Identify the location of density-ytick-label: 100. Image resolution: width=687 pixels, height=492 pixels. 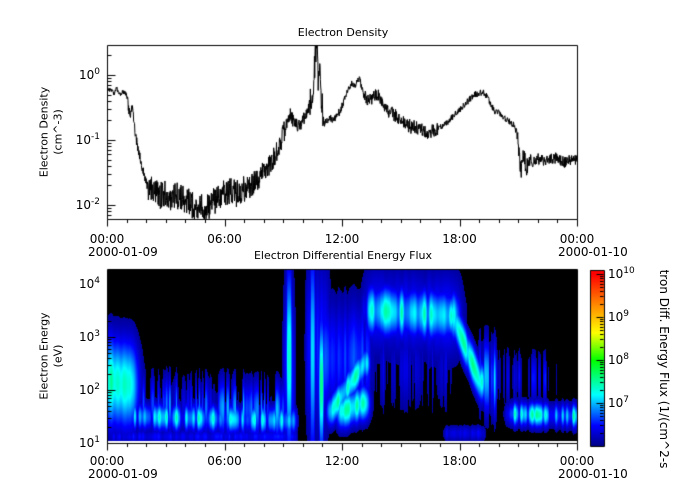
(89, 74).